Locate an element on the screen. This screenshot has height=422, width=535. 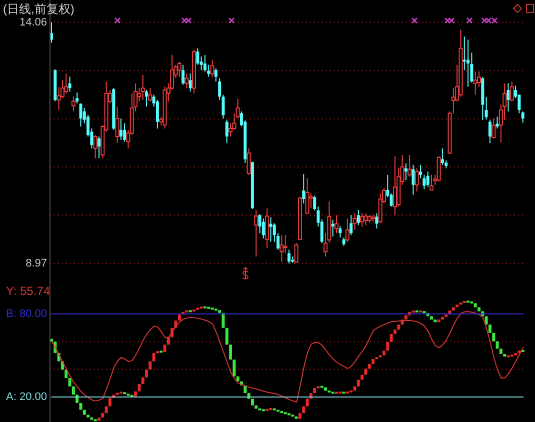
y-tick-label: A: 20.00 is located at coordinates (26, 397).